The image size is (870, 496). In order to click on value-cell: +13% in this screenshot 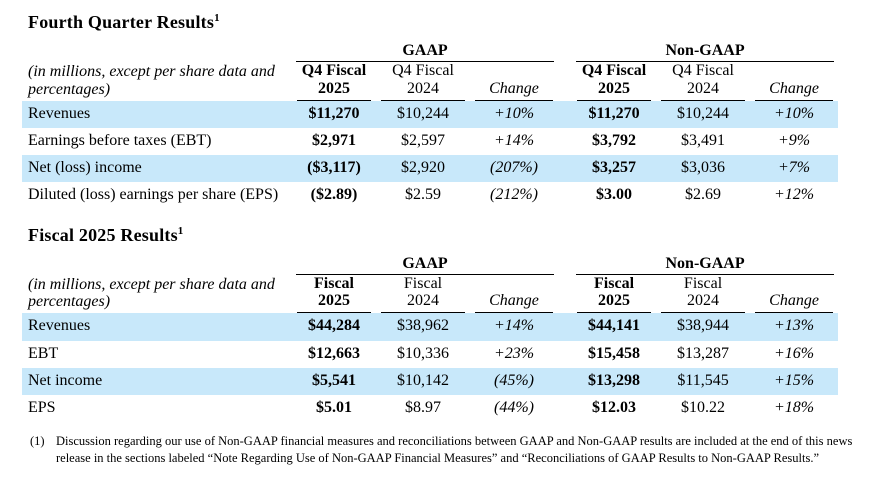, I will do `click(794, 326)`.